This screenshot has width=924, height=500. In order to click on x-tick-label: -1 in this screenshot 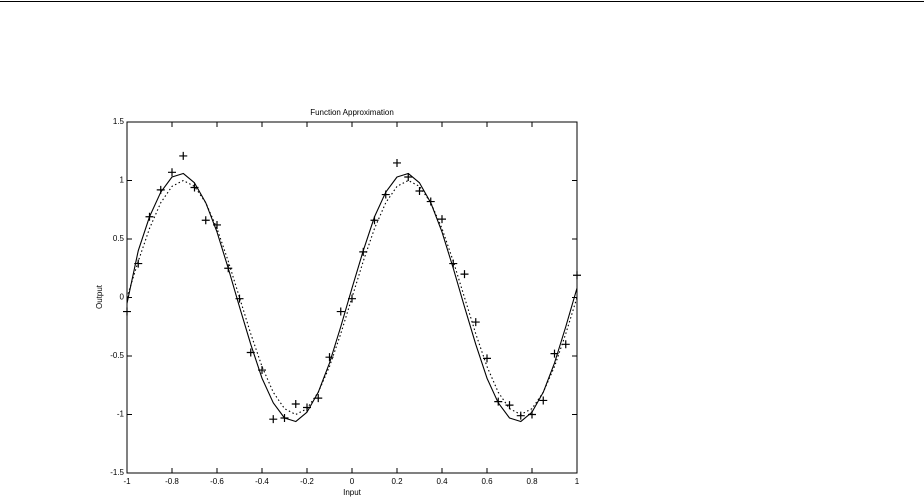, I will do `click(127, 481)`.